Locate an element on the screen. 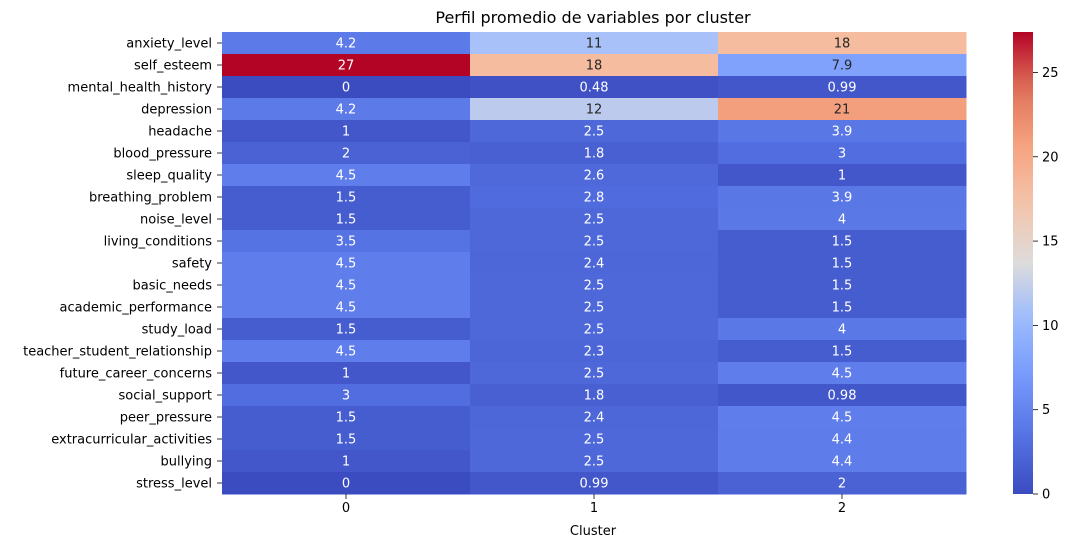  heatmap-row: bullying 1 2.5 4.4 is located at coordinates (563, 461).